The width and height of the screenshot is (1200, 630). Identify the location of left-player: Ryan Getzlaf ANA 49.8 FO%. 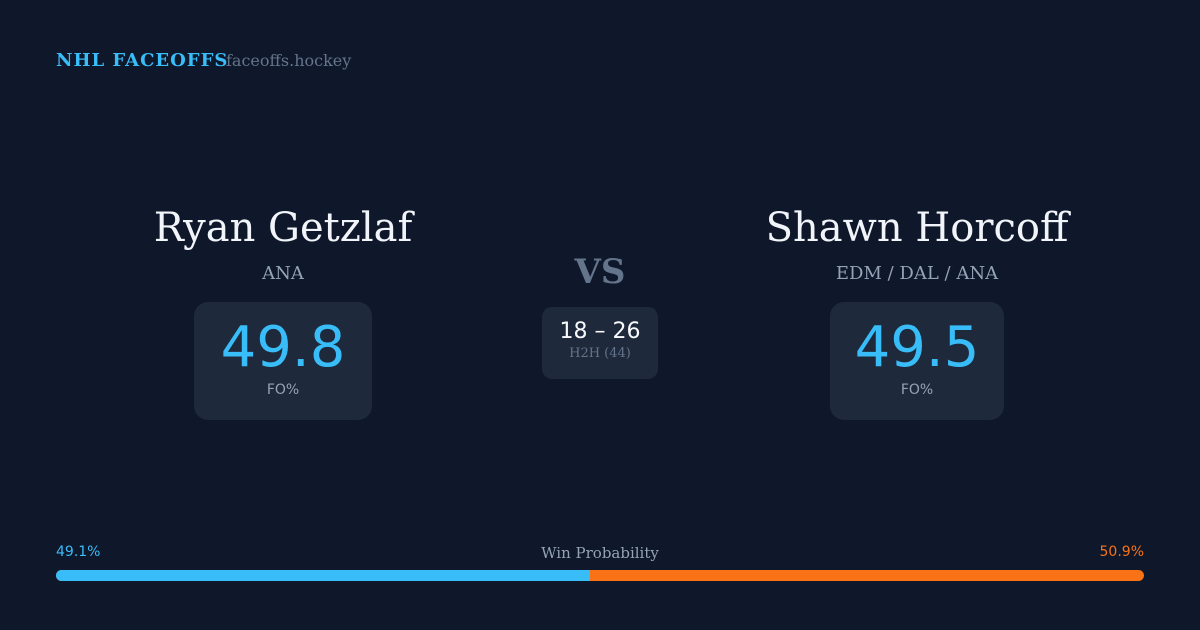
(283, 312).